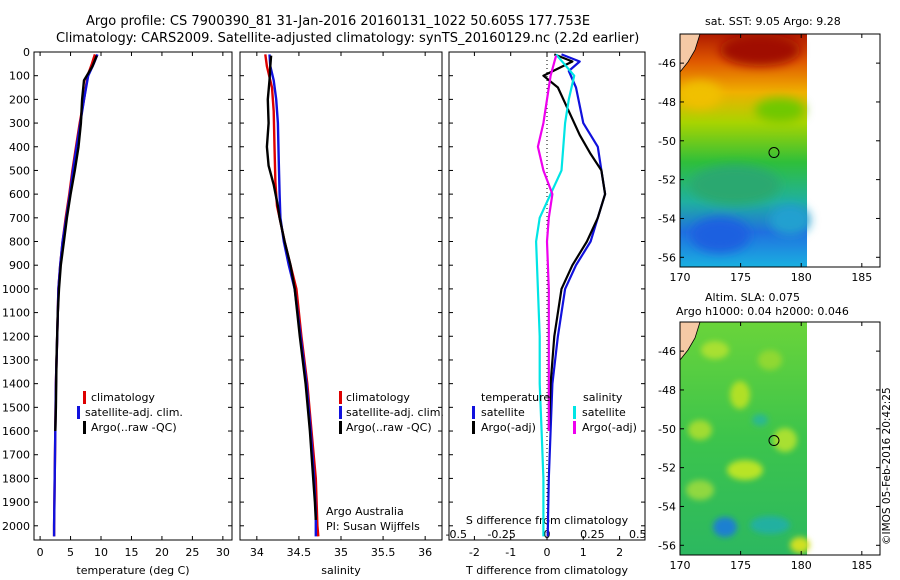 The width and height of the screenshot is (900, 580). What do you see at coordinates (861, 565) in the screenshot?
I see `x-tick-label: 185` at bounding box center [861, 565].